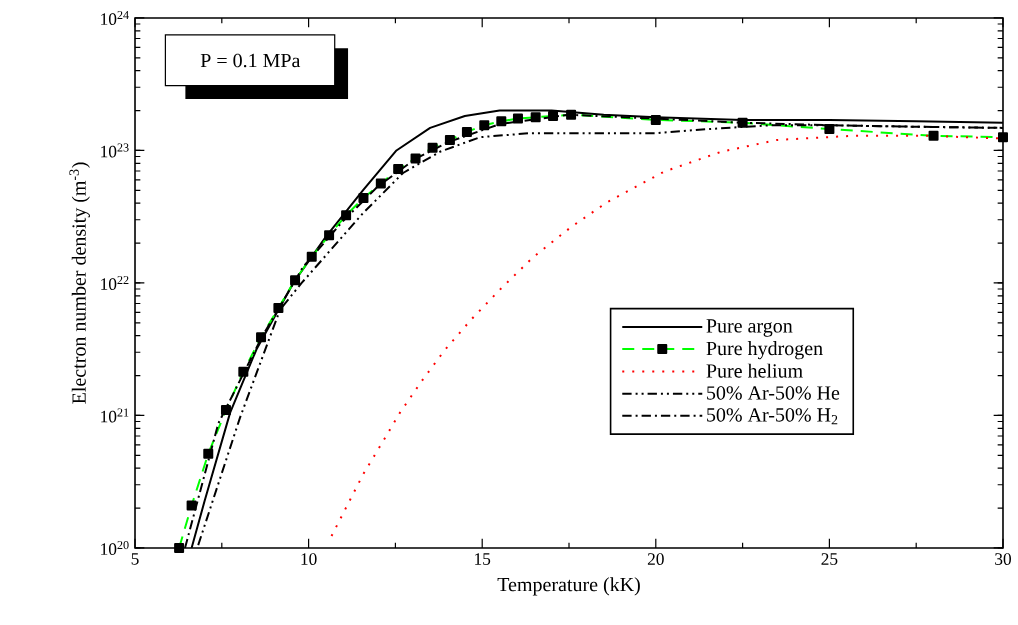 This screenshot has width=1018, height=625. Describe the element at coordinates (115, 17) in the screenshot. I see `y-tick-label: 10$^{24}$` at that location.